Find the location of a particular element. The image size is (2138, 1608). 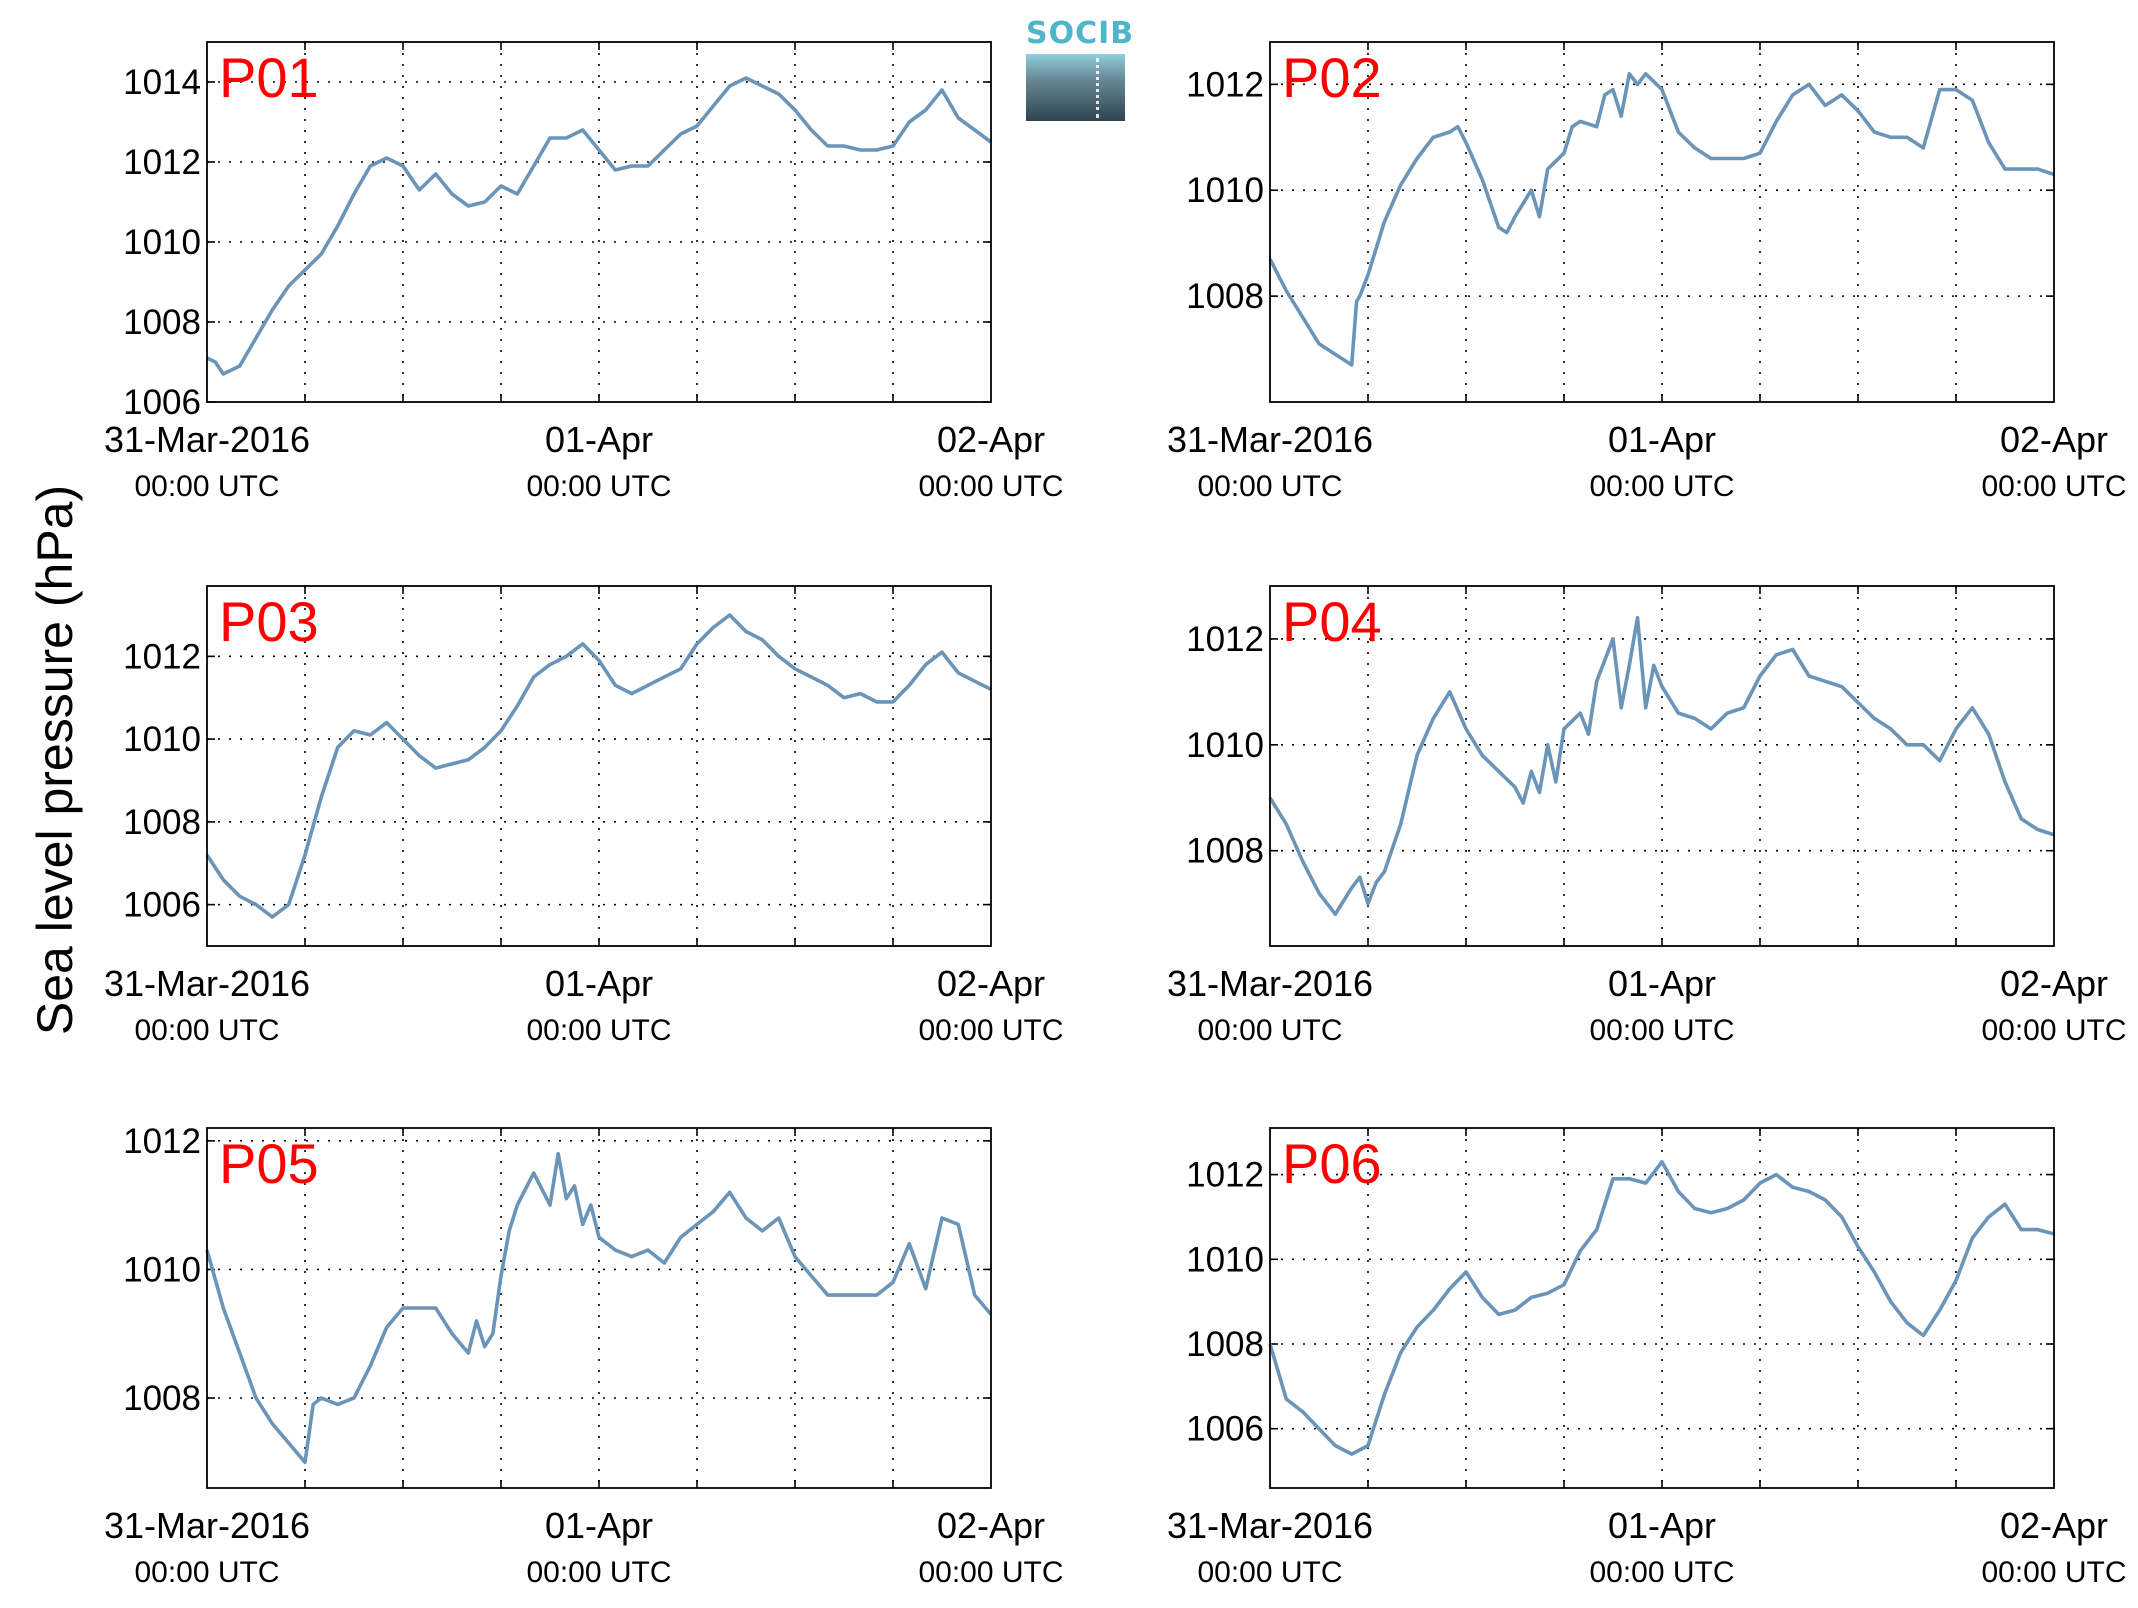

panel-title: P01 is located at coordinates (269, 77).